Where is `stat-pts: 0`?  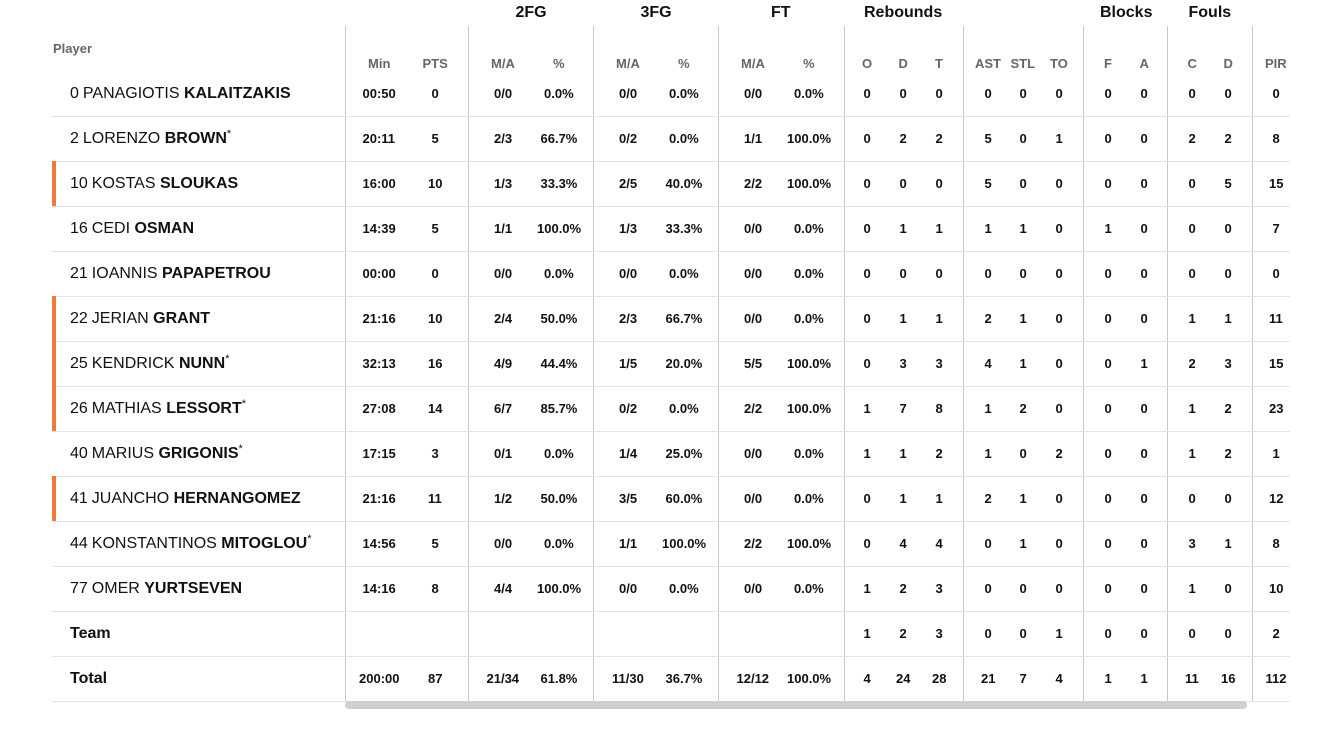 stat-pts: 0 is located at coordinates (435, 93).